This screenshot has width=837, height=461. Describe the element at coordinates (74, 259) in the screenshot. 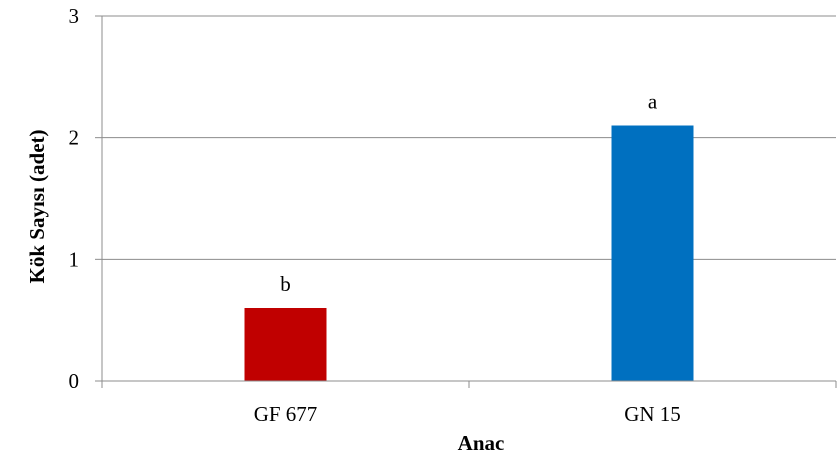

I see `y-tick-label: 1` at that location.